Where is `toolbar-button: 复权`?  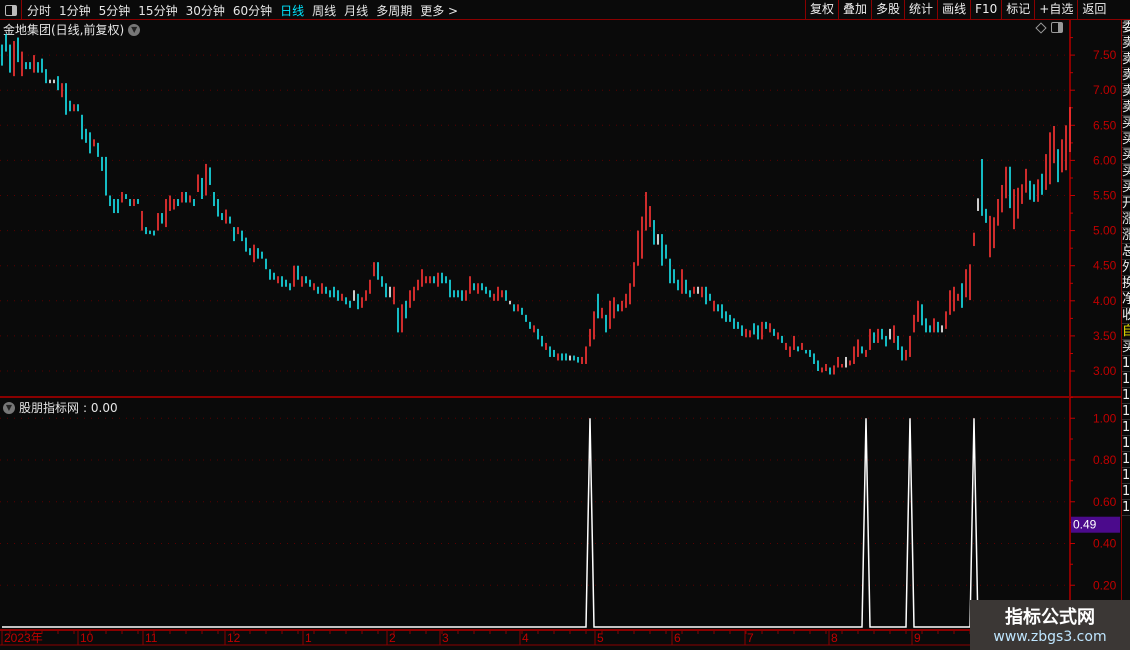
toolbar-button: 复权 is located at coordinates (821, 10).